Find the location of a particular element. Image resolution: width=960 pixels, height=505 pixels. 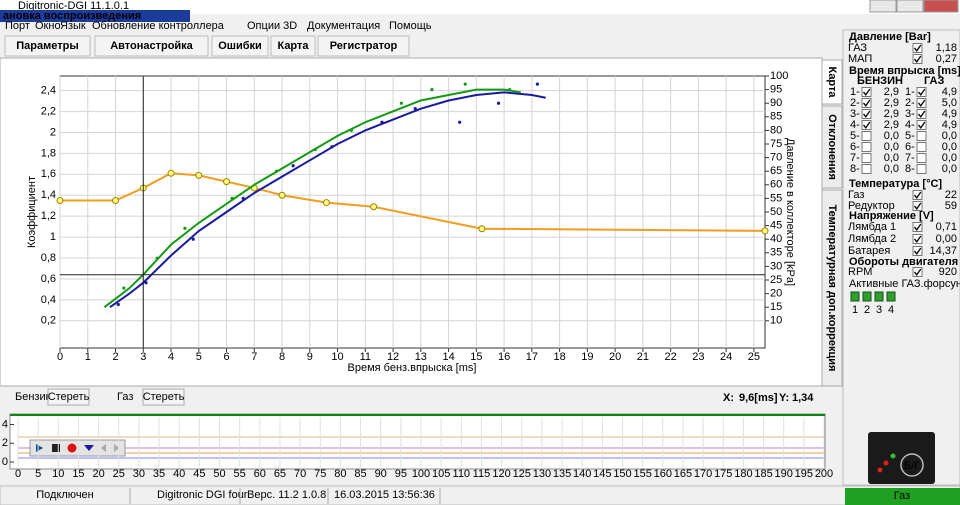

mini-x-tick-label: 0 is located at coordinates (18, 474).